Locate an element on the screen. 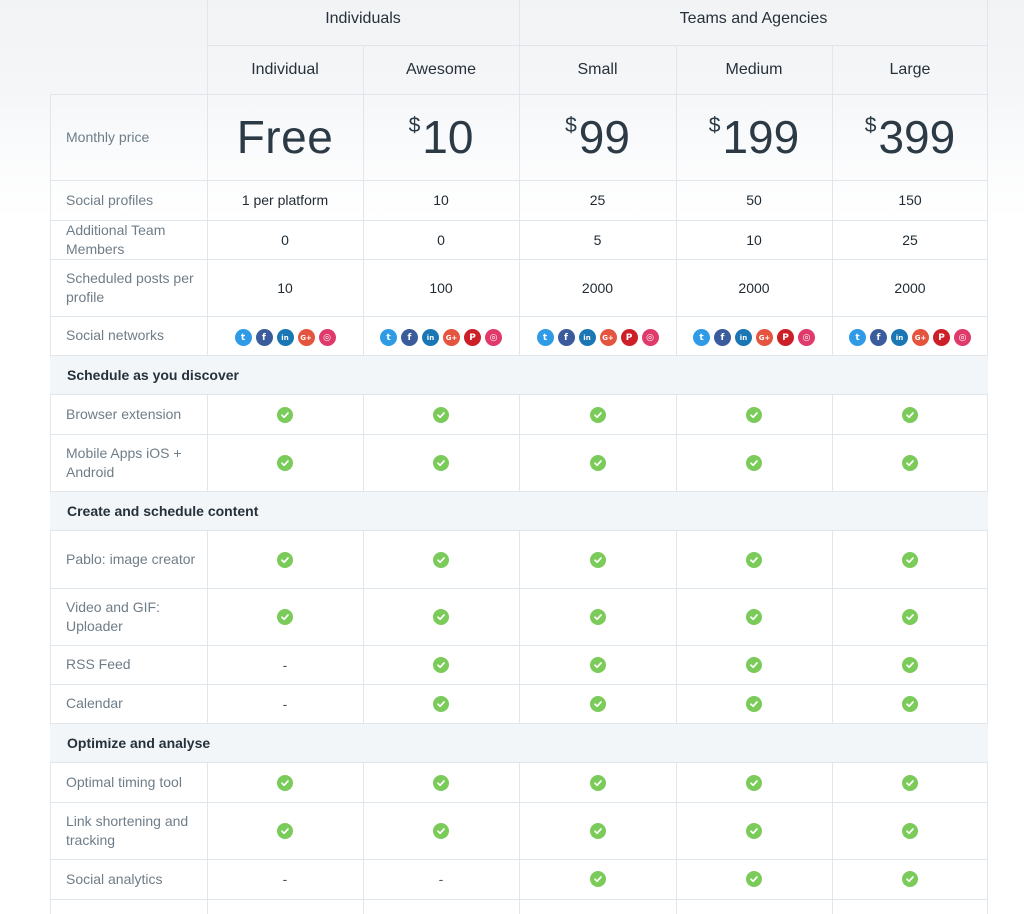 Image resolution: width=1024 pixels, height=914 pixels. row-label-monthly-price: Monthly price is located at coordinates (108, 136).